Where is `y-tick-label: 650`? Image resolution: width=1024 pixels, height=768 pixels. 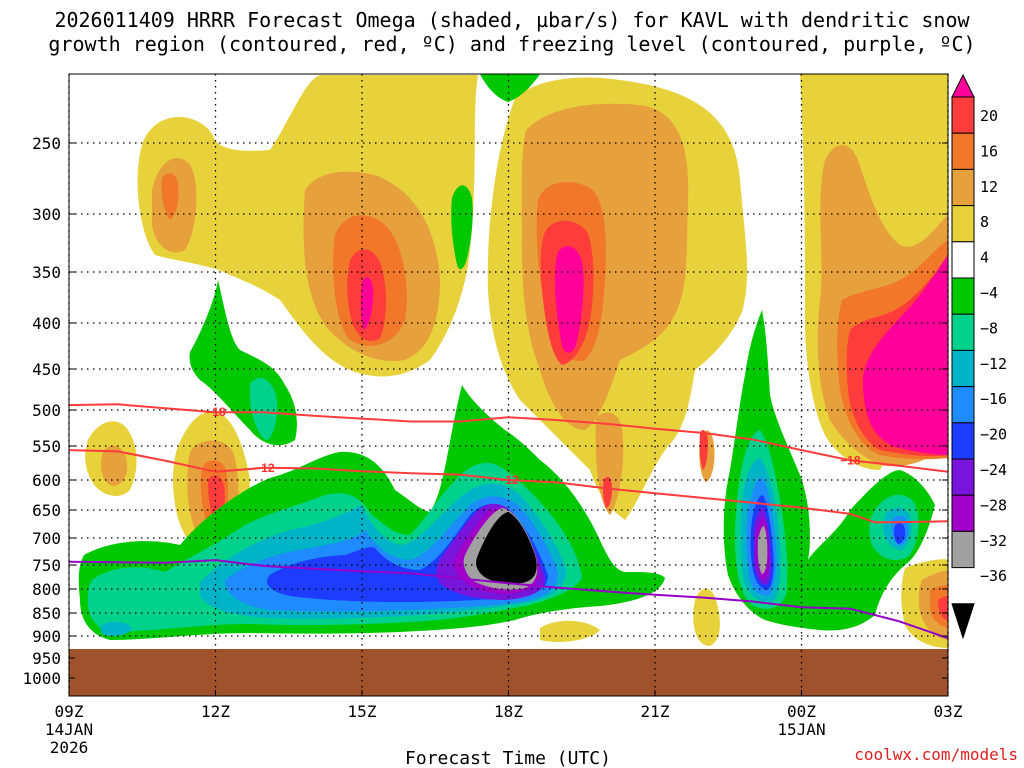 y-tick-label: 650 is located at coordinates (46, 510).